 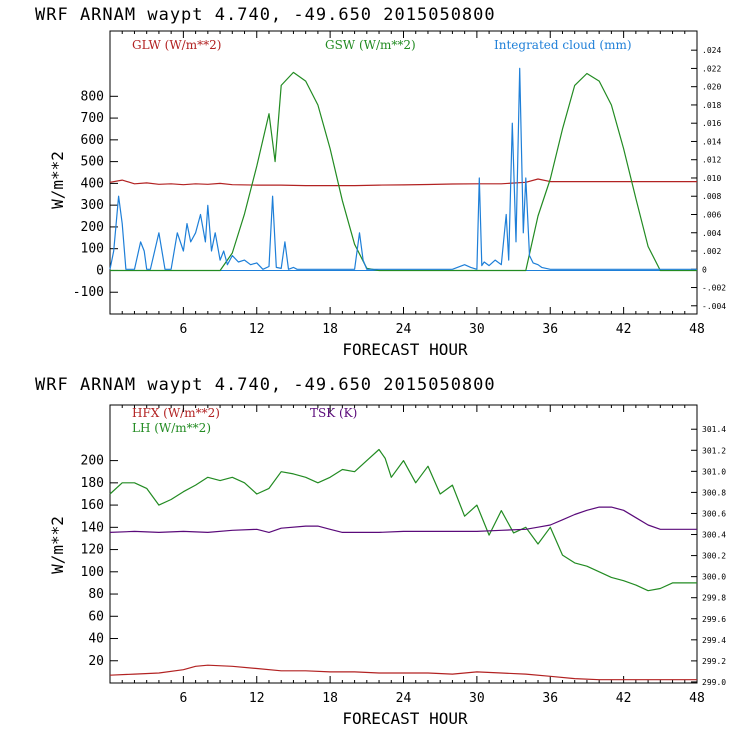 I want to click on y-tick-label: 40, so click(x=96, y=639).